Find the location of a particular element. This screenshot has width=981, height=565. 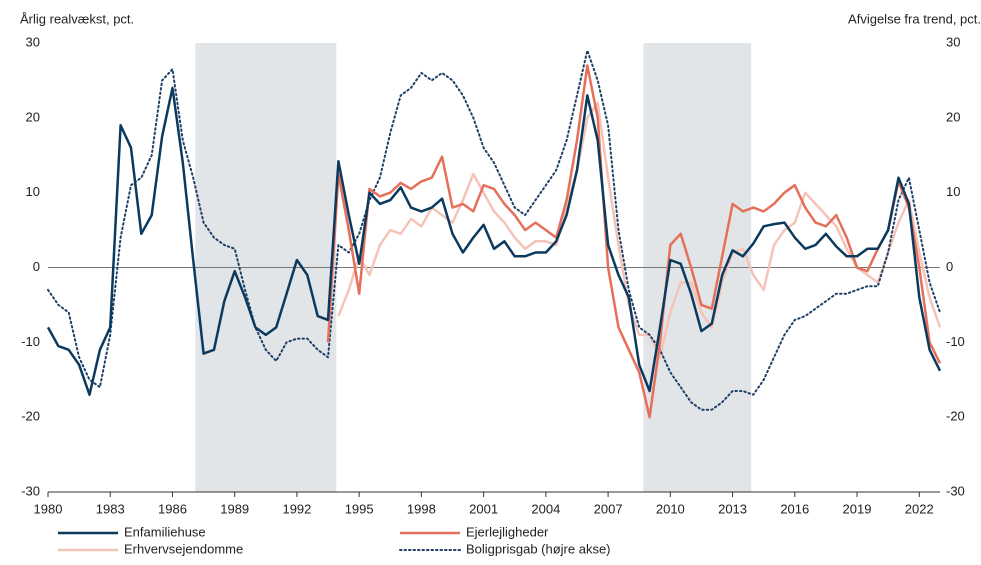

x-tick-label: 1998 is located at coordinates (421, 508).